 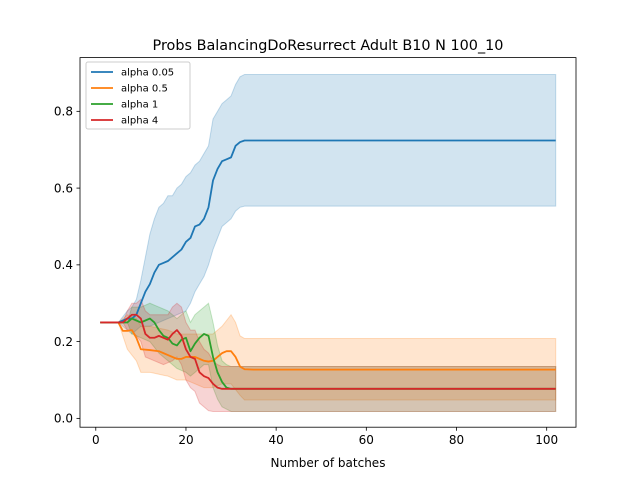 I want to click on legend-label-alpha-1: alpha 1, so click(x=139, y=105).